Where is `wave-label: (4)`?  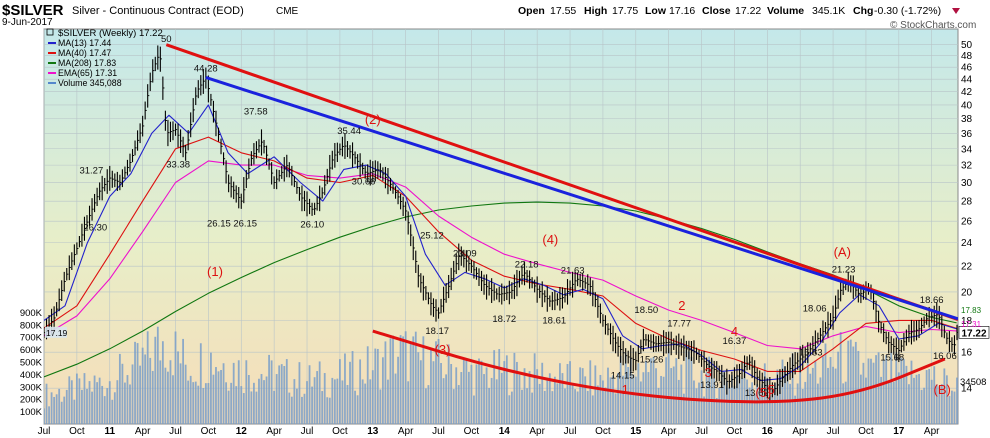
wave-label: (4) is located at coordinates (550, 239).